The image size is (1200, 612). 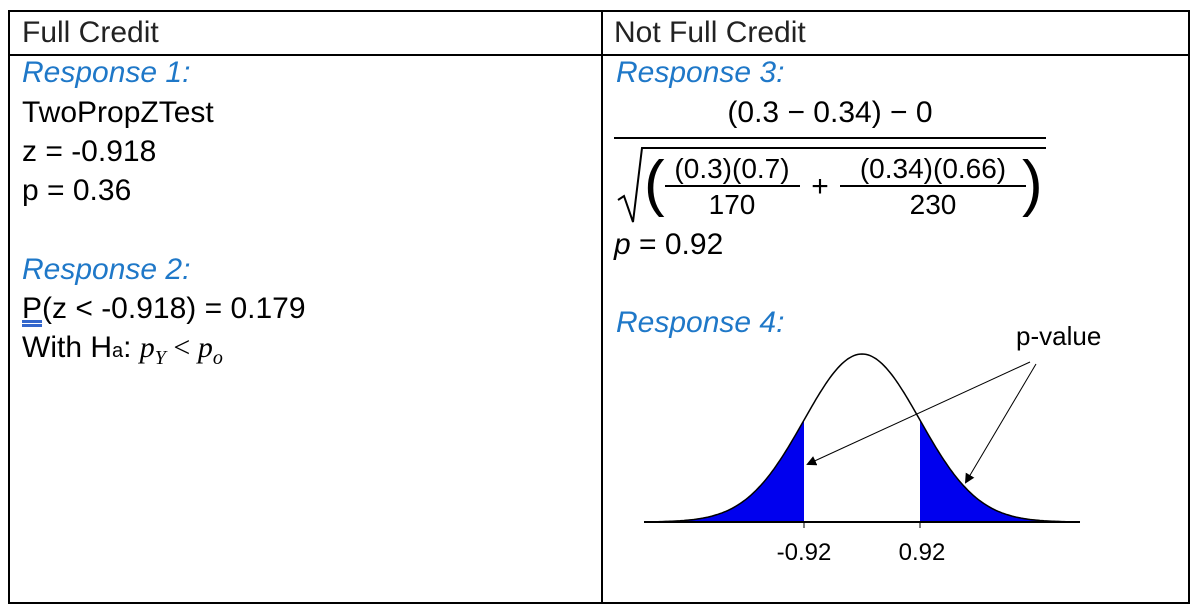 What do you see at coordinates (710, 32) in the screenshot?
I see `header-not-full-credit: Not Full Credit` at bounding box center [710, 32].